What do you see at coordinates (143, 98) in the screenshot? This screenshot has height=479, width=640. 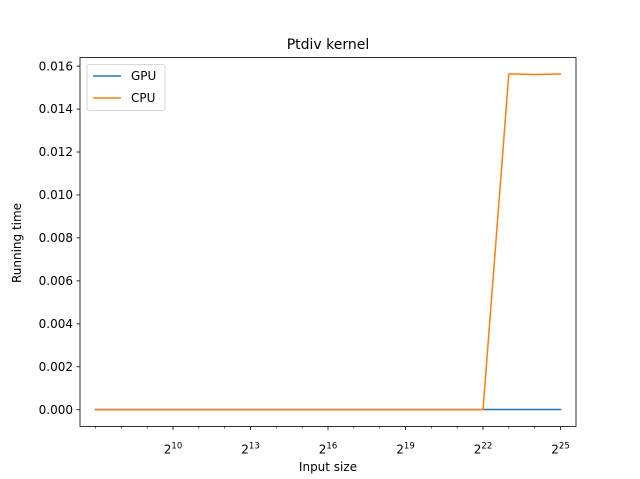 I see `legend-label-cpu: CPU` at bounding box center [143, 98].